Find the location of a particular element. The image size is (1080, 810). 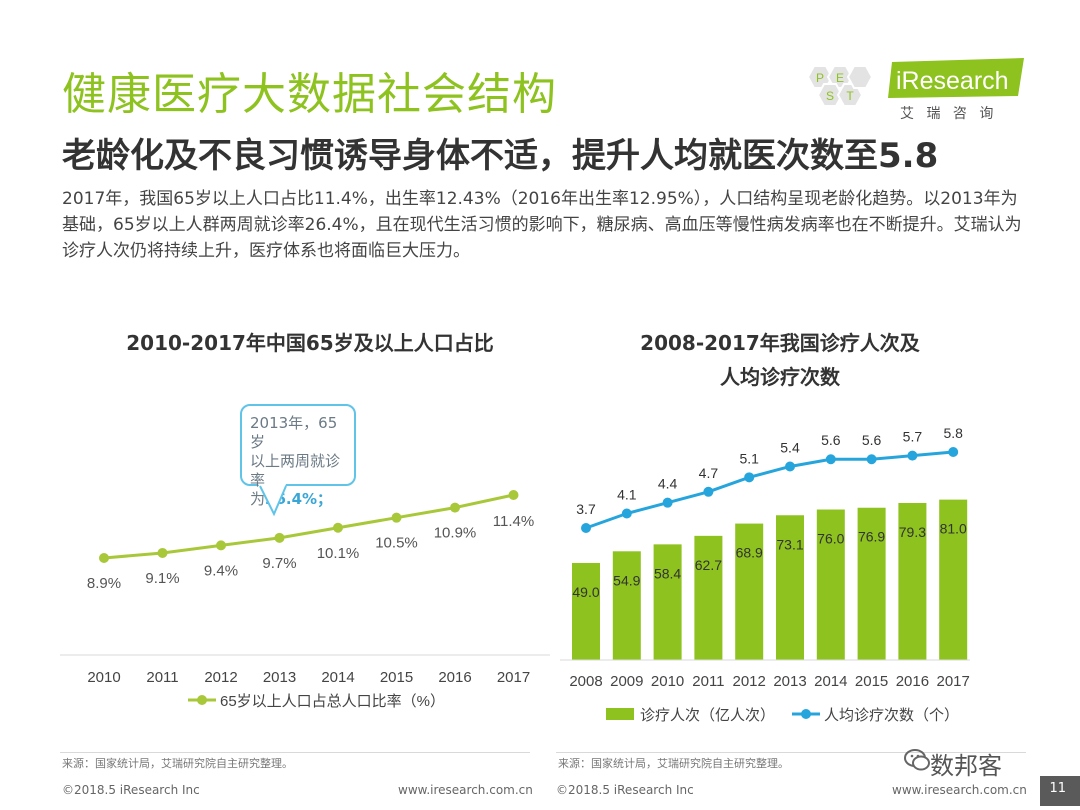

chart2-x-tick: 2010 is located at coordinates (667, 681).